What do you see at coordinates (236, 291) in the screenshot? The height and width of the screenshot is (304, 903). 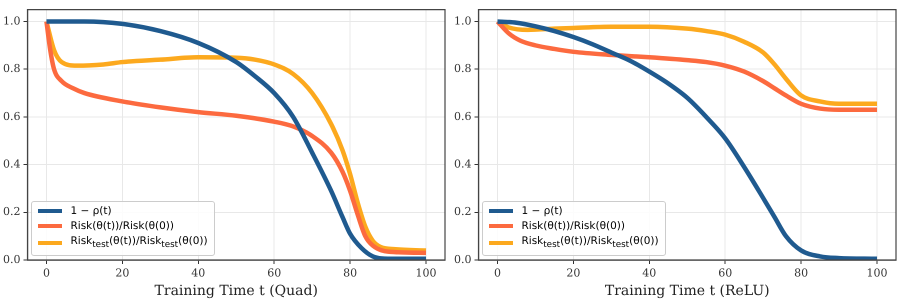 I see `x-axis-title: Training Time t (Quad)` at bounding box center [236, 291].